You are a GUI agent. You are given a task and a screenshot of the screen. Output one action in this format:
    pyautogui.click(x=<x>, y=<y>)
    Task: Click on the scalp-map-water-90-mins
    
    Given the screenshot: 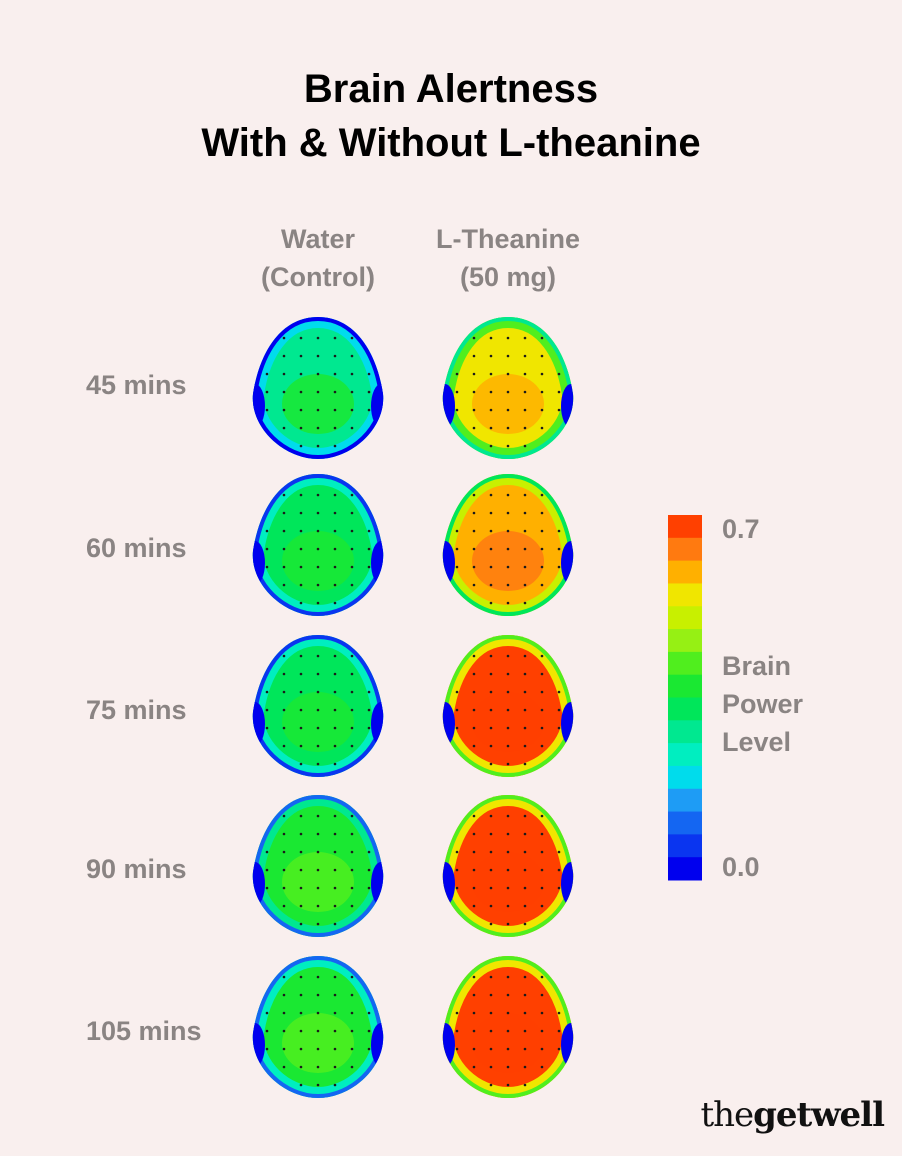 What is the action you would take?
    pyautogui.click(x=318, y=866)
    